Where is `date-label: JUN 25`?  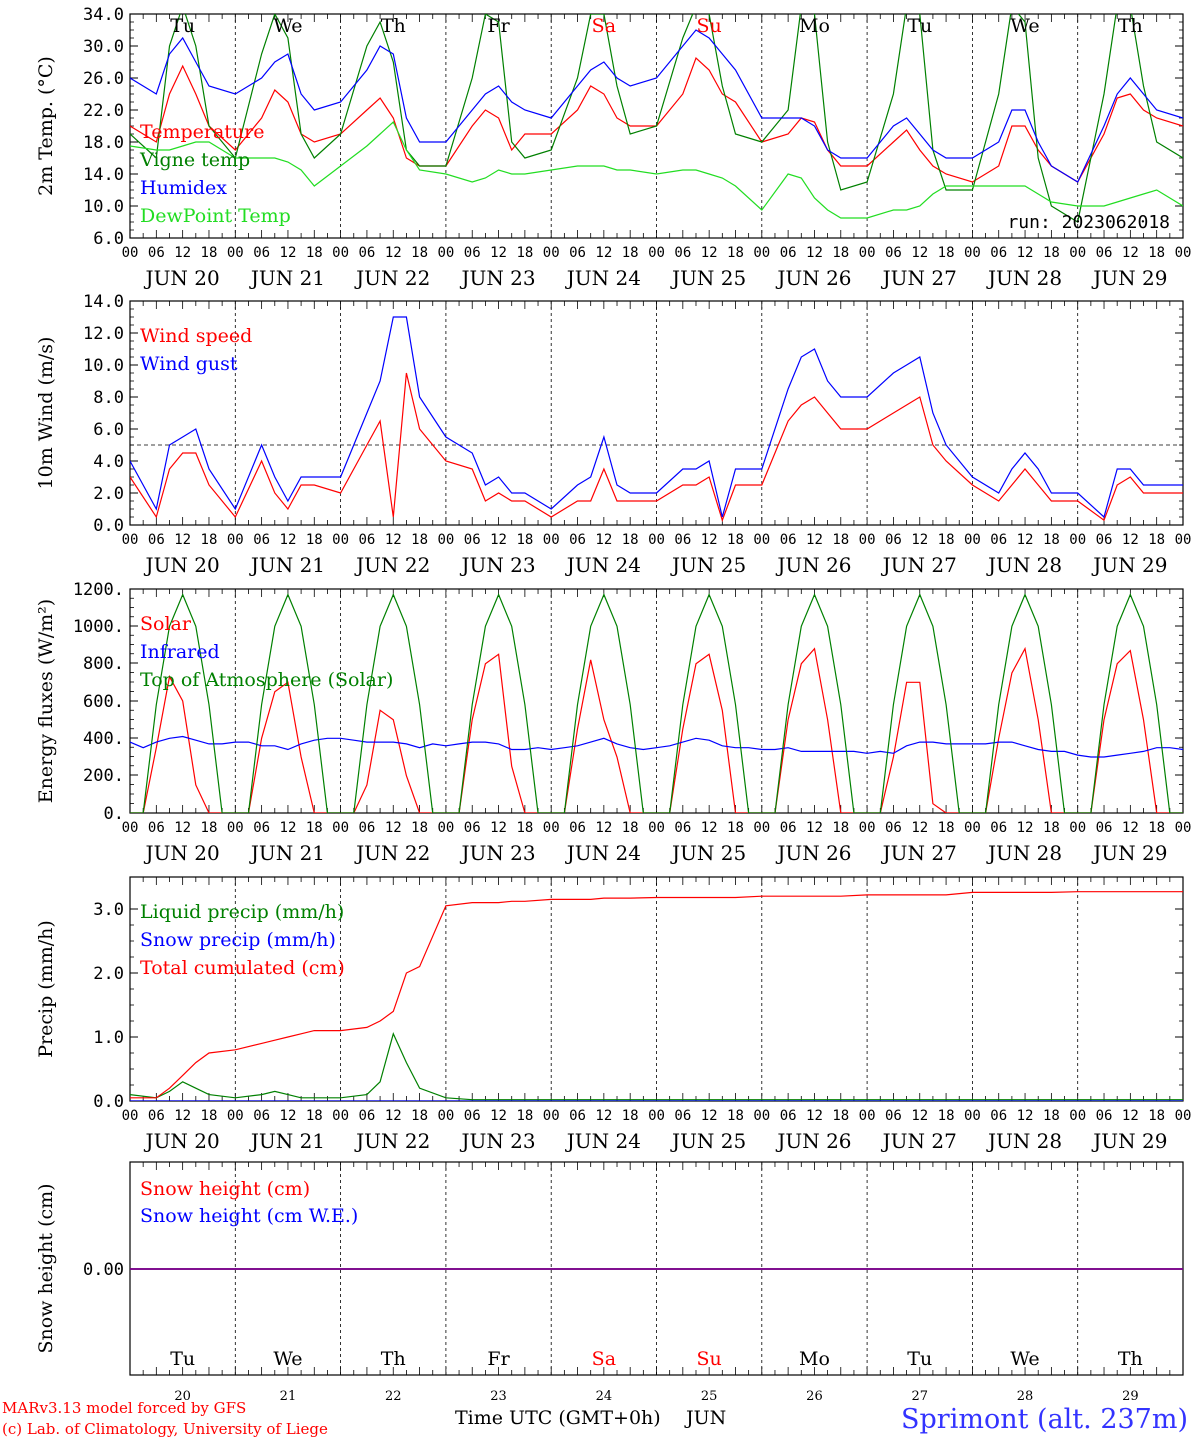
date-label: JUN 25 is located at coordinates (708, 1141).